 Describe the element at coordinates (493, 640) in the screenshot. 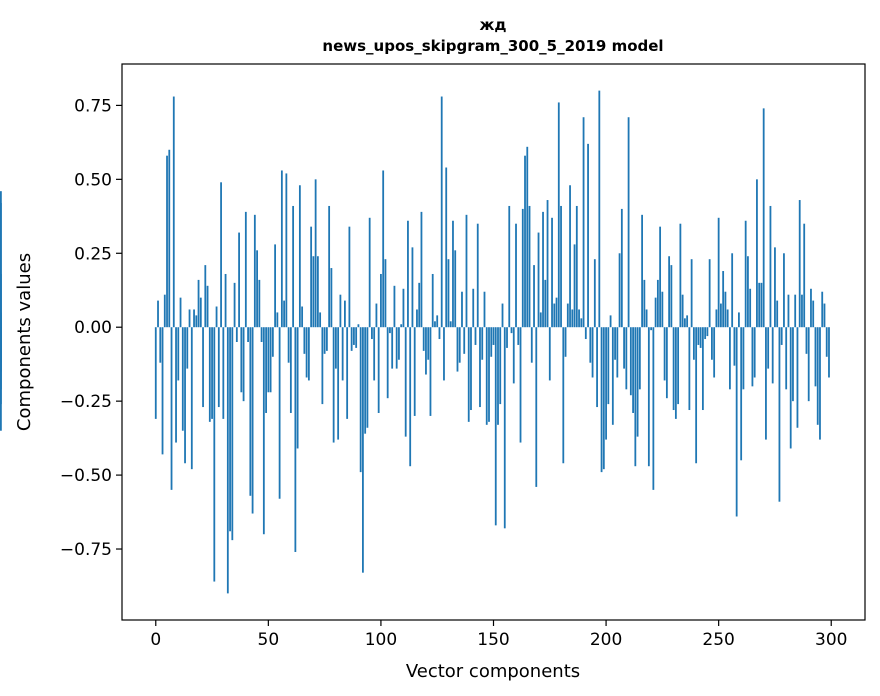

I see `x-tick-label: 150` at that location.